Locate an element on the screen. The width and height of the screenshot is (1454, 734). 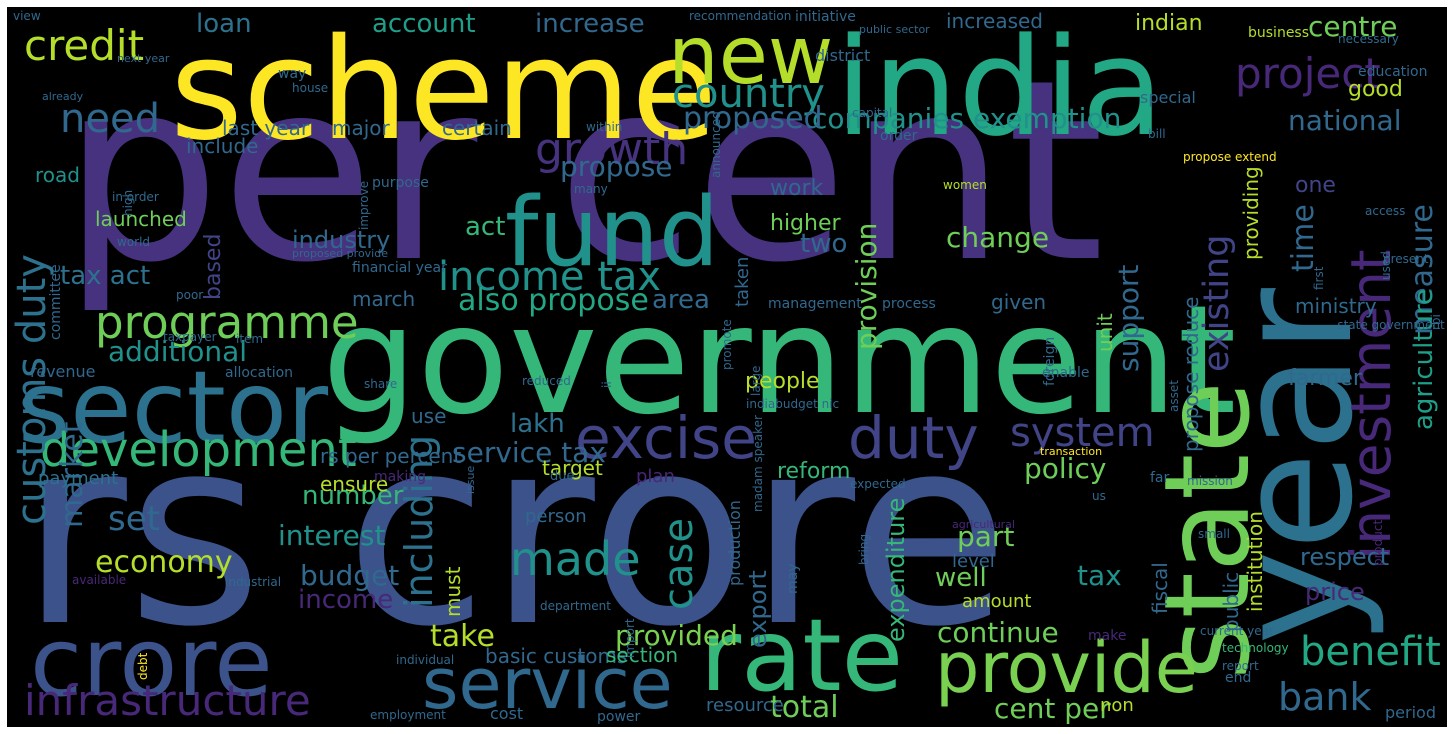
cloud-word: increased is located at coordinates (994, 21).